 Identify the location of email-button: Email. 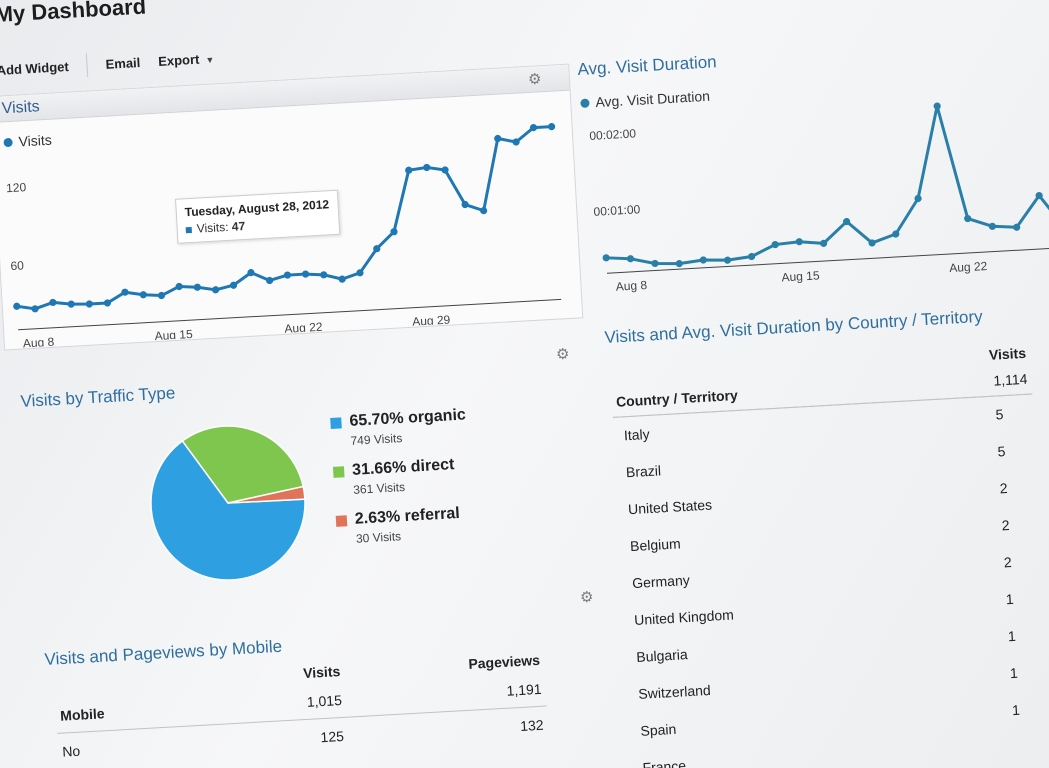
(123, 63).